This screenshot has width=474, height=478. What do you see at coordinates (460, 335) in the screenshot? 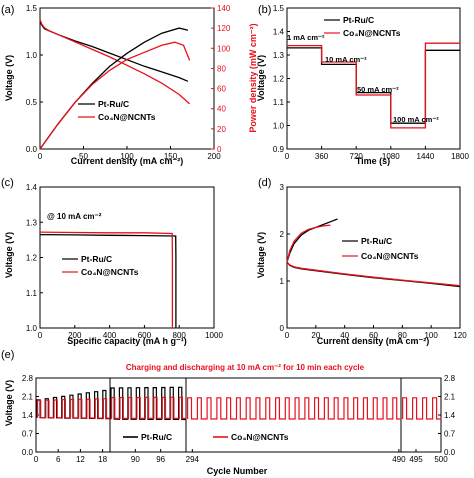
I see `x-tick-label: 120` at bounding box center [460, 335].